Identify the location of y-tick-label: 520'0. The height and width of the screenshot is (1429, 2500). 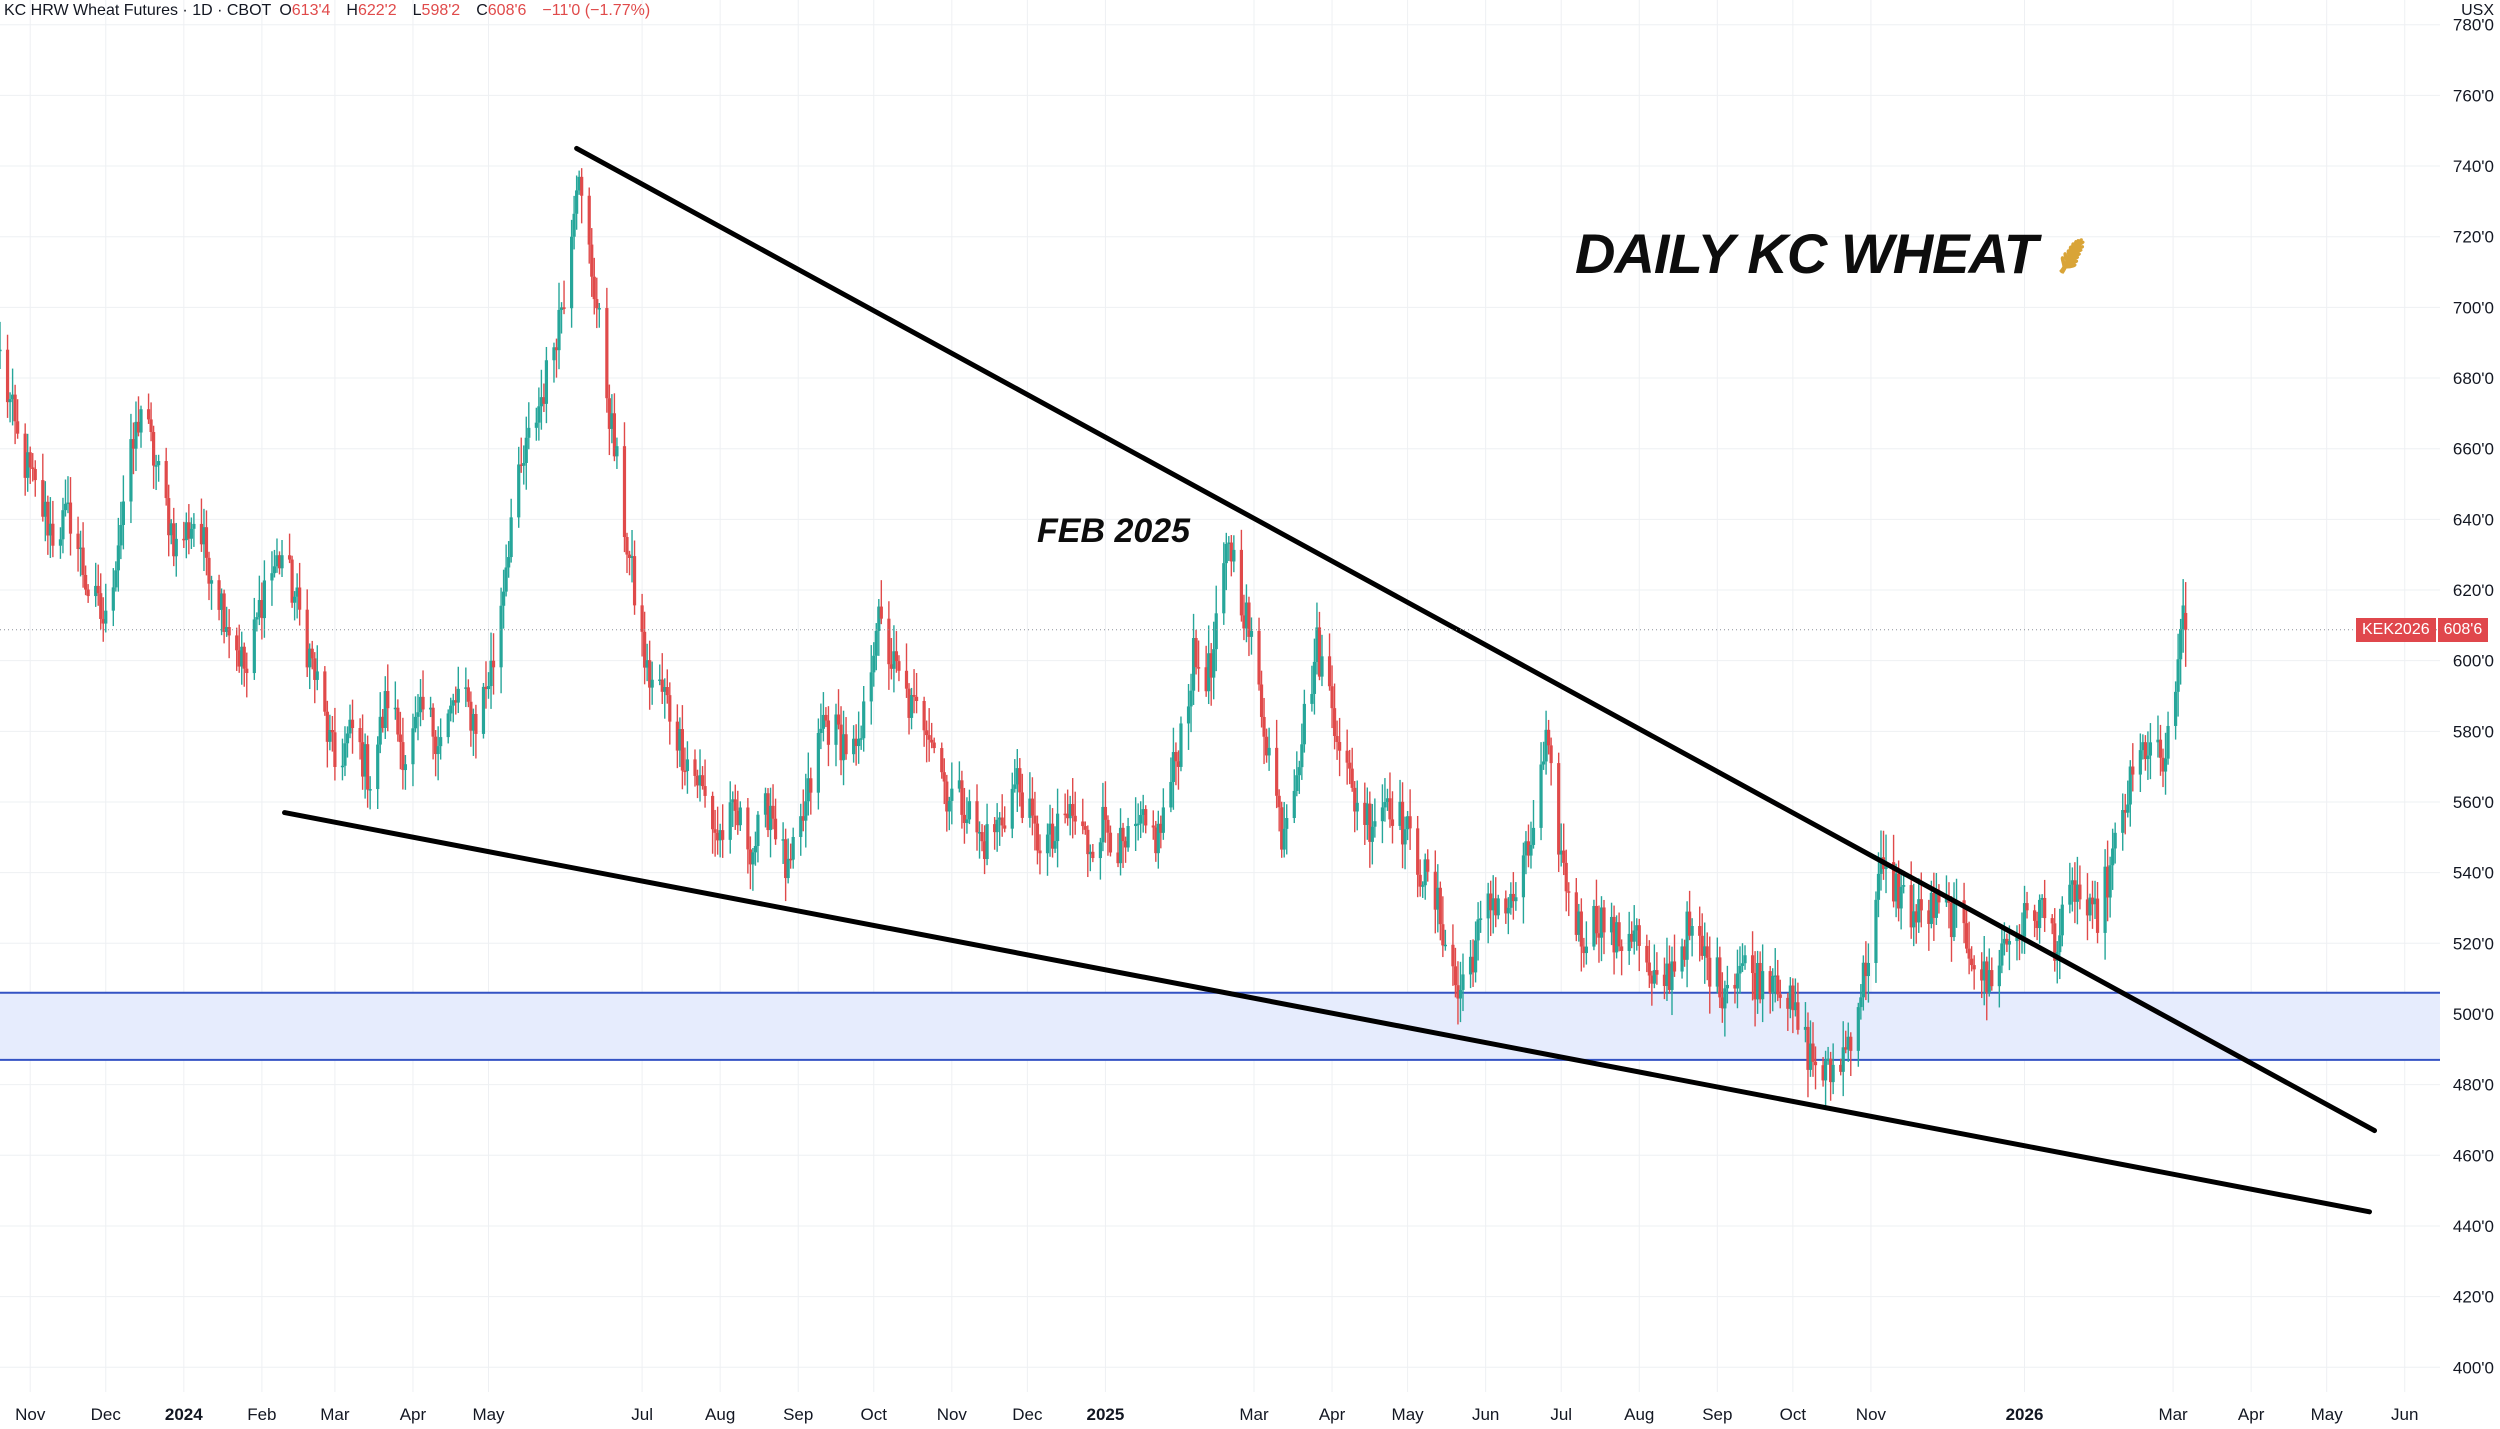
(2473, 943).